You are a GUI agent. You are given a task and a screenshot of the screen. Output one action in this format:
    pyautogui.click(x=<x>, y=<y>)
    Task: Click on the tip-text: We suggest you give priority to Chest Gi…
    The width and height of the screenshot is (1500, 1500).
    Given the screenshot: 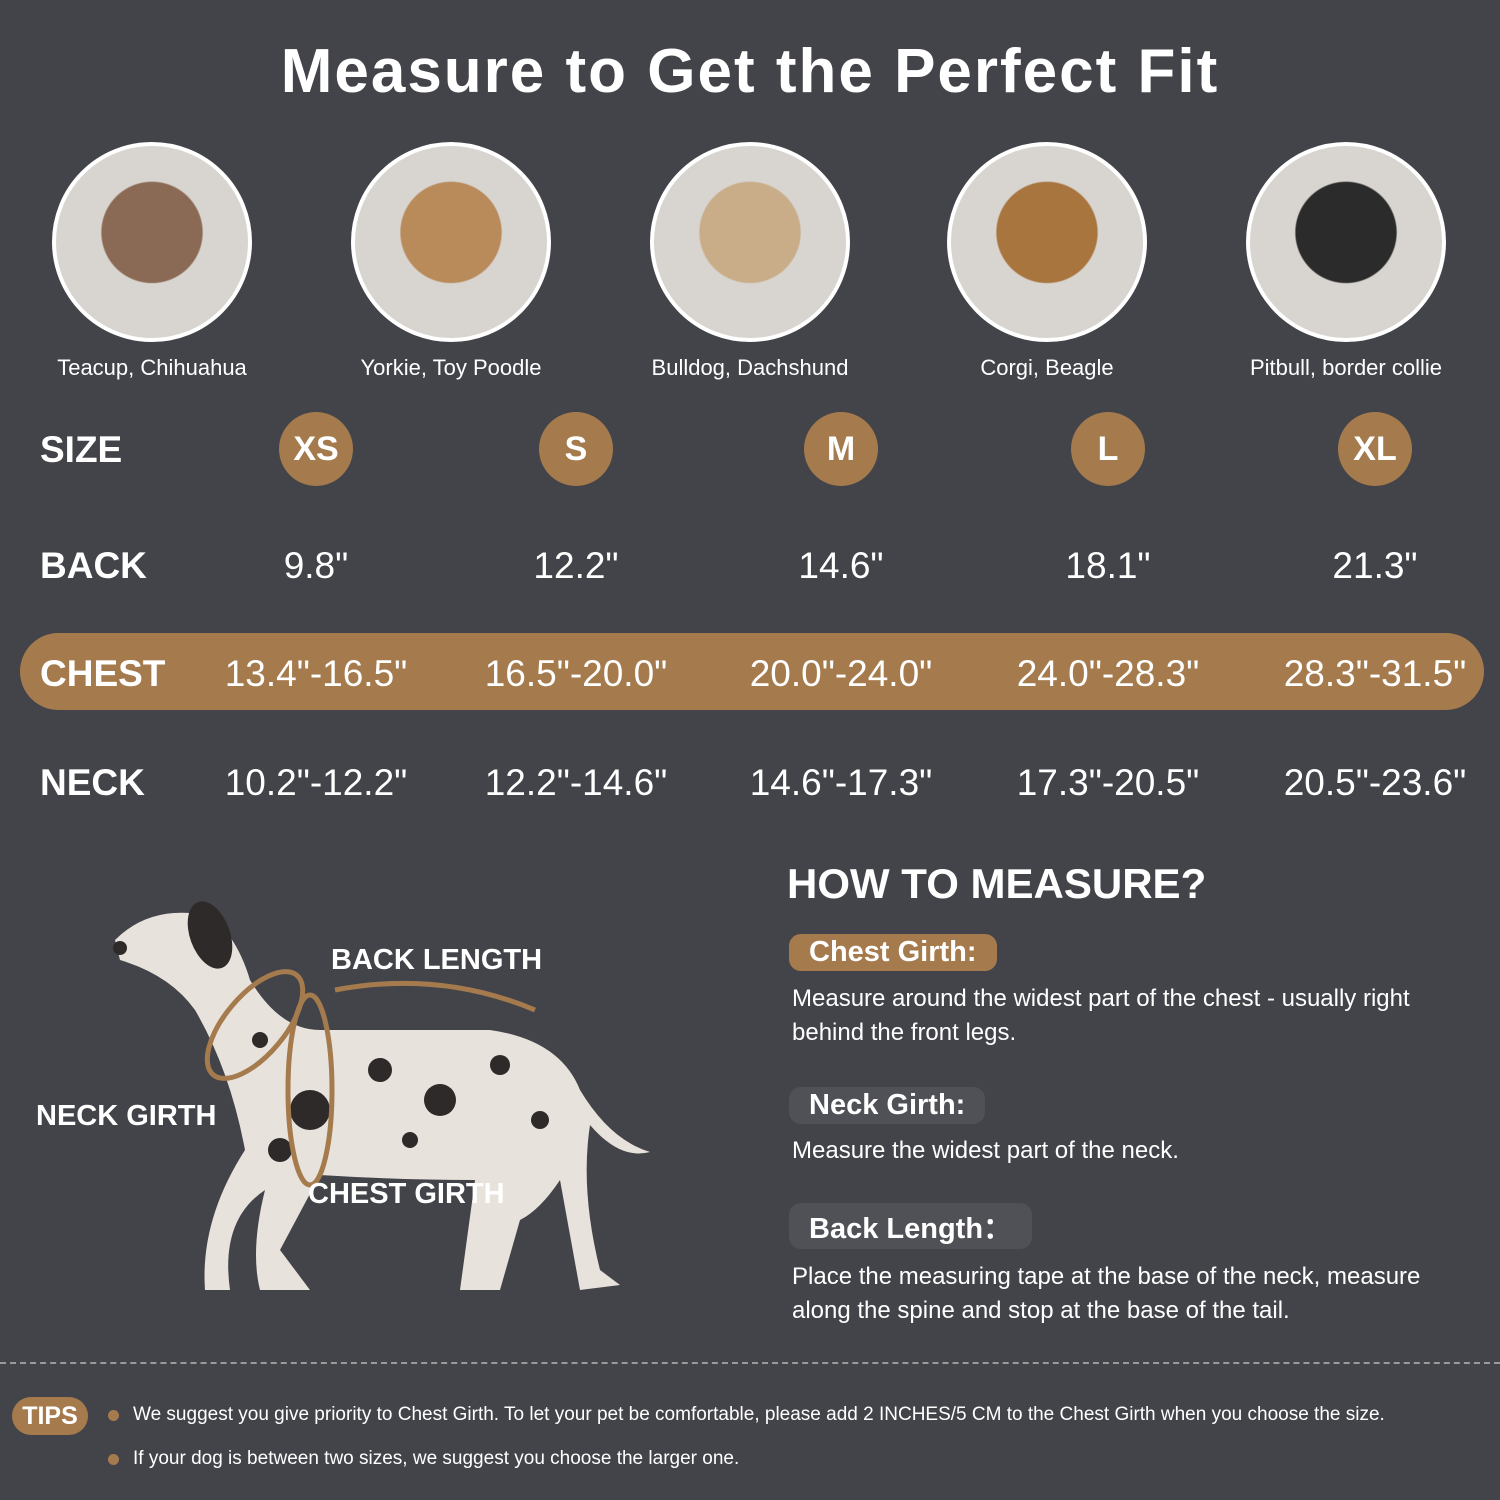 What is the action you would take?
    pyautogui.click(x=759, y=1414)
    